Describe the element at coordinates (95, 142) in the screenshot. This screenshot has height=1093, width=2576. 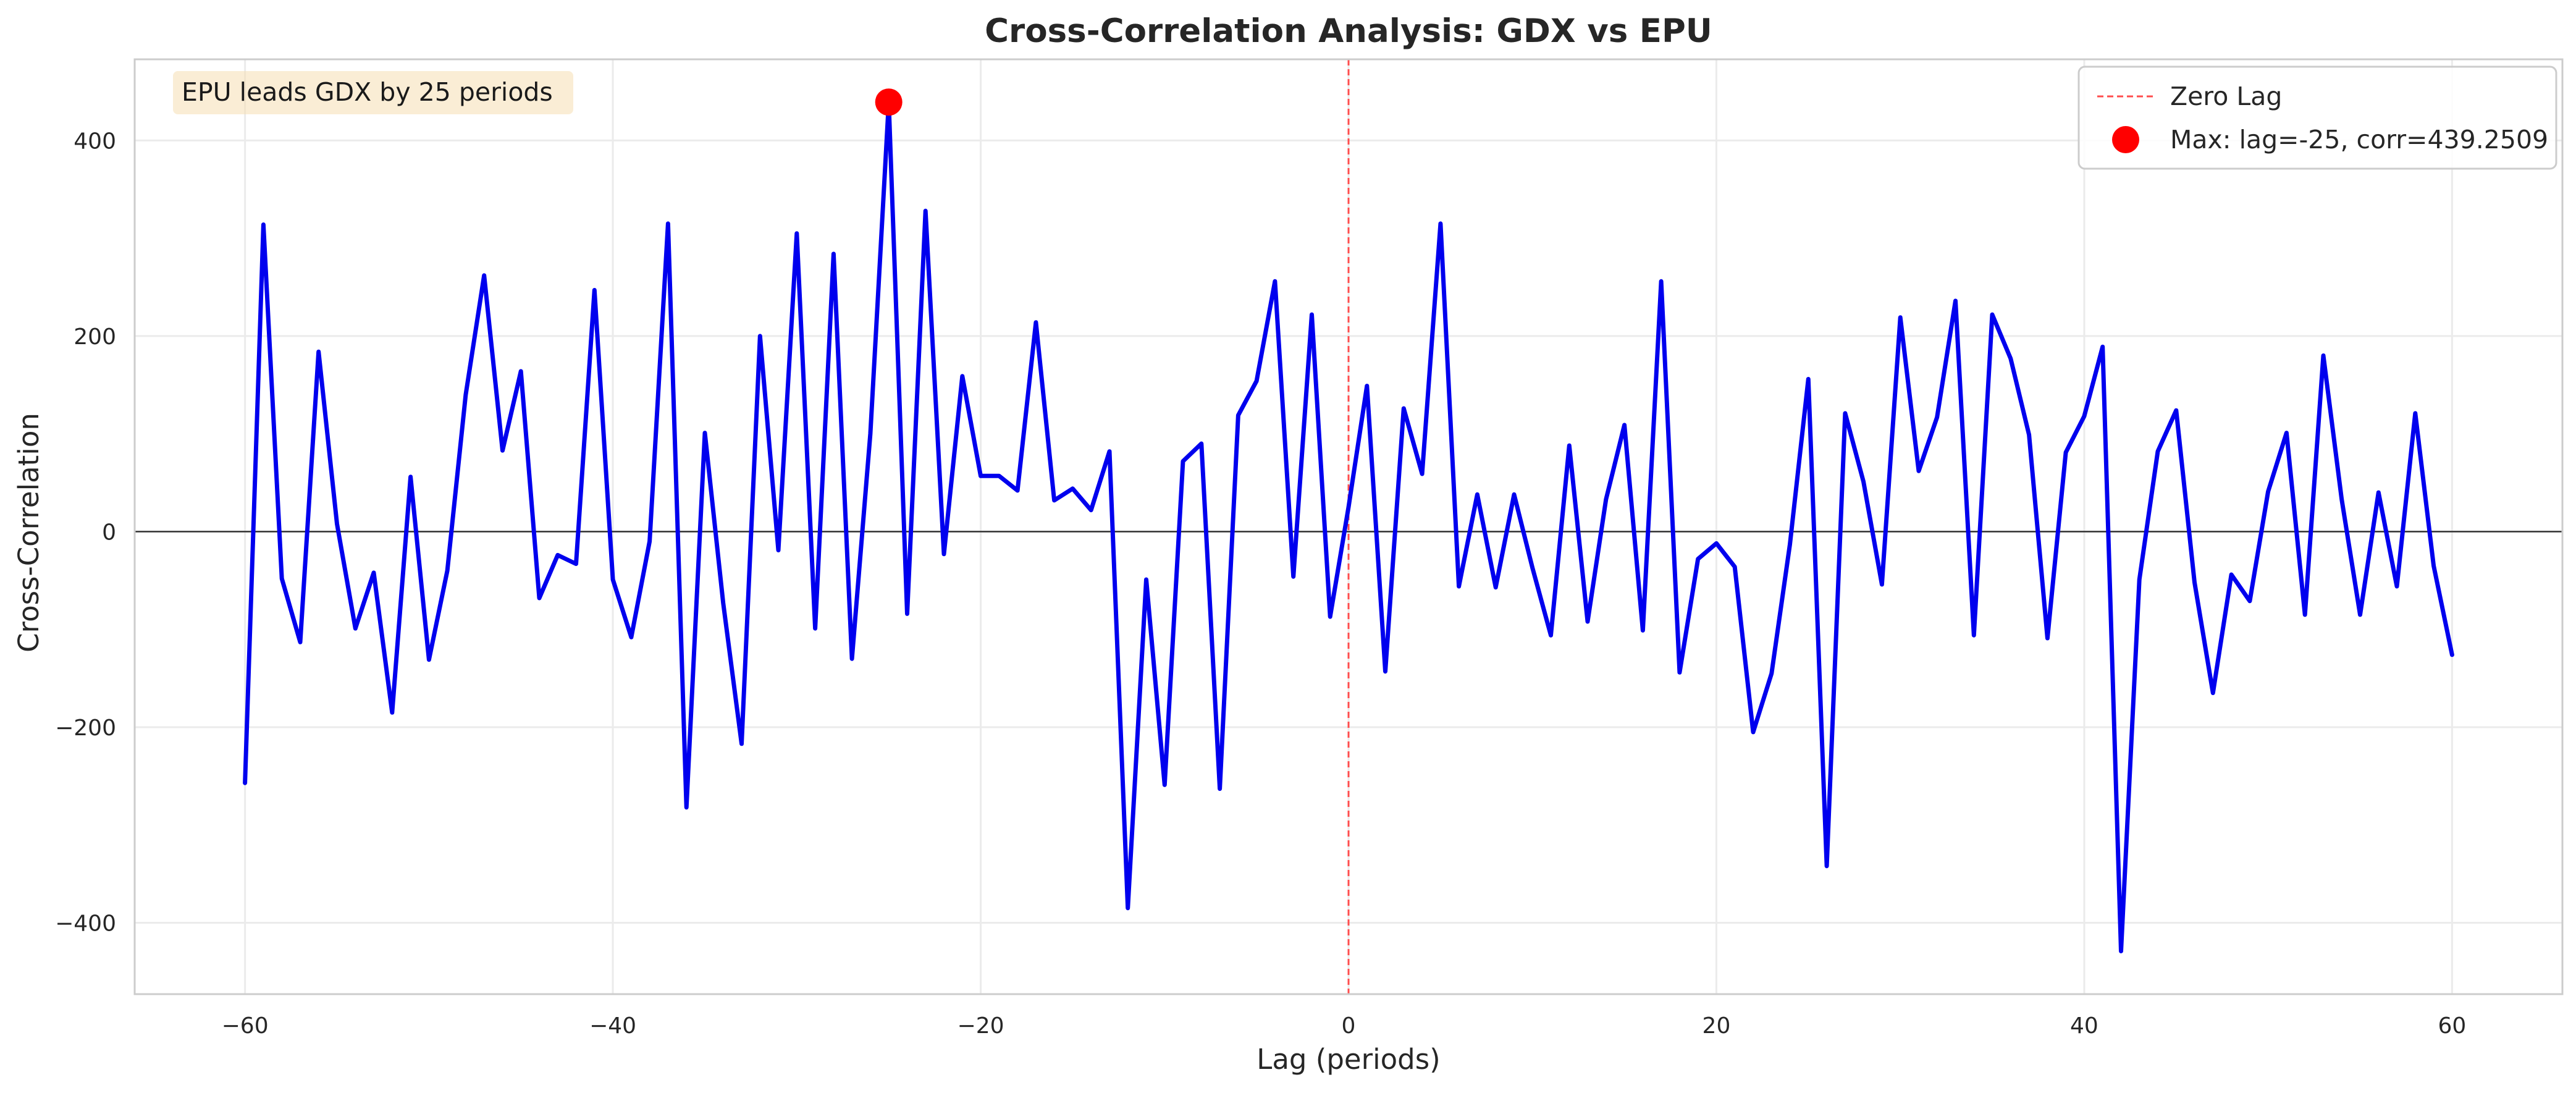
I see `y-tick-label: 400` at that location.